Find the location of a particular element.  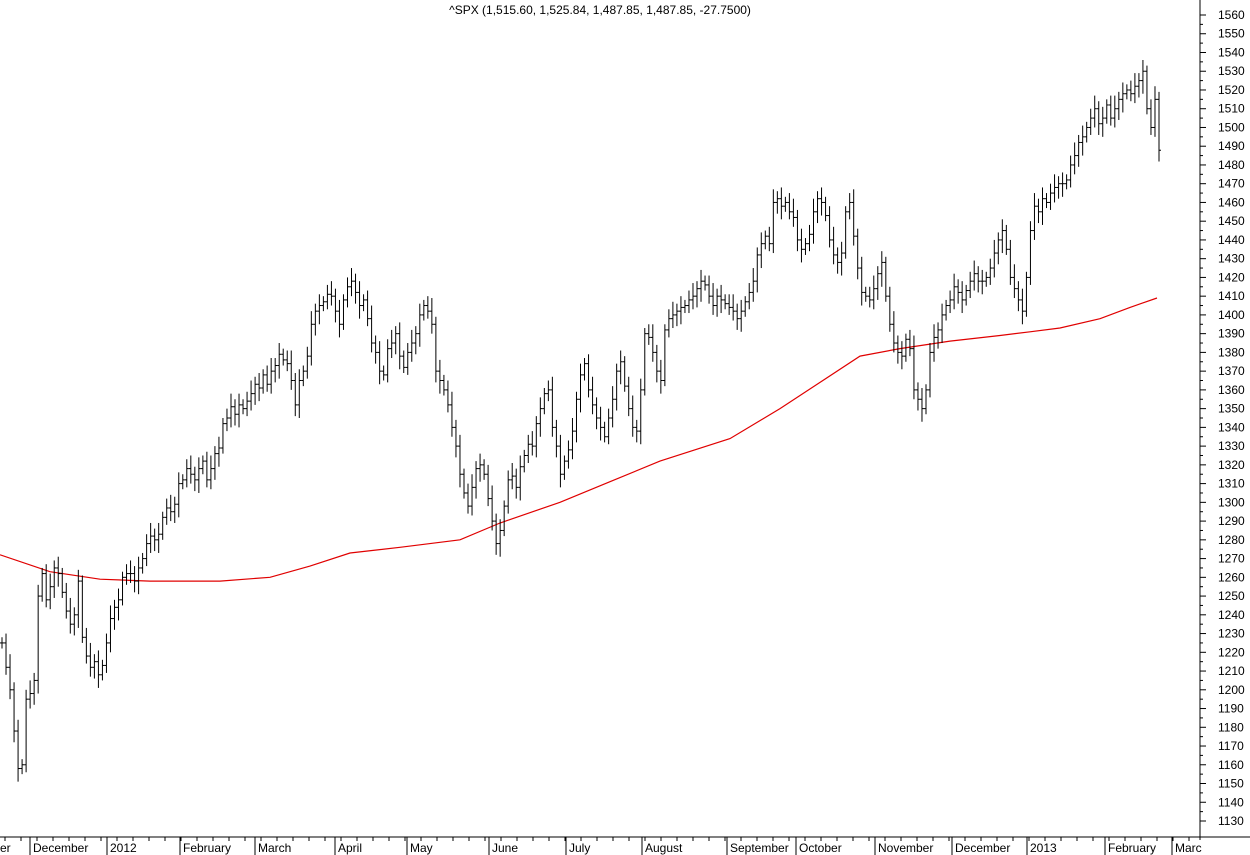

y-tick-label: 1540 is located at coordinates (1231, 52).